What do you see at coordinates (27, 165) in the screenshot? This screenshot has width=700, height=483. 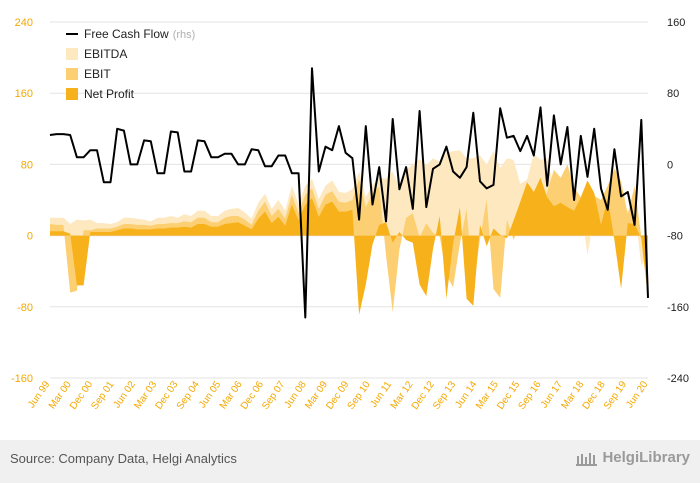 I see `left-tick-label: 80` at bounding box center [27, 165].